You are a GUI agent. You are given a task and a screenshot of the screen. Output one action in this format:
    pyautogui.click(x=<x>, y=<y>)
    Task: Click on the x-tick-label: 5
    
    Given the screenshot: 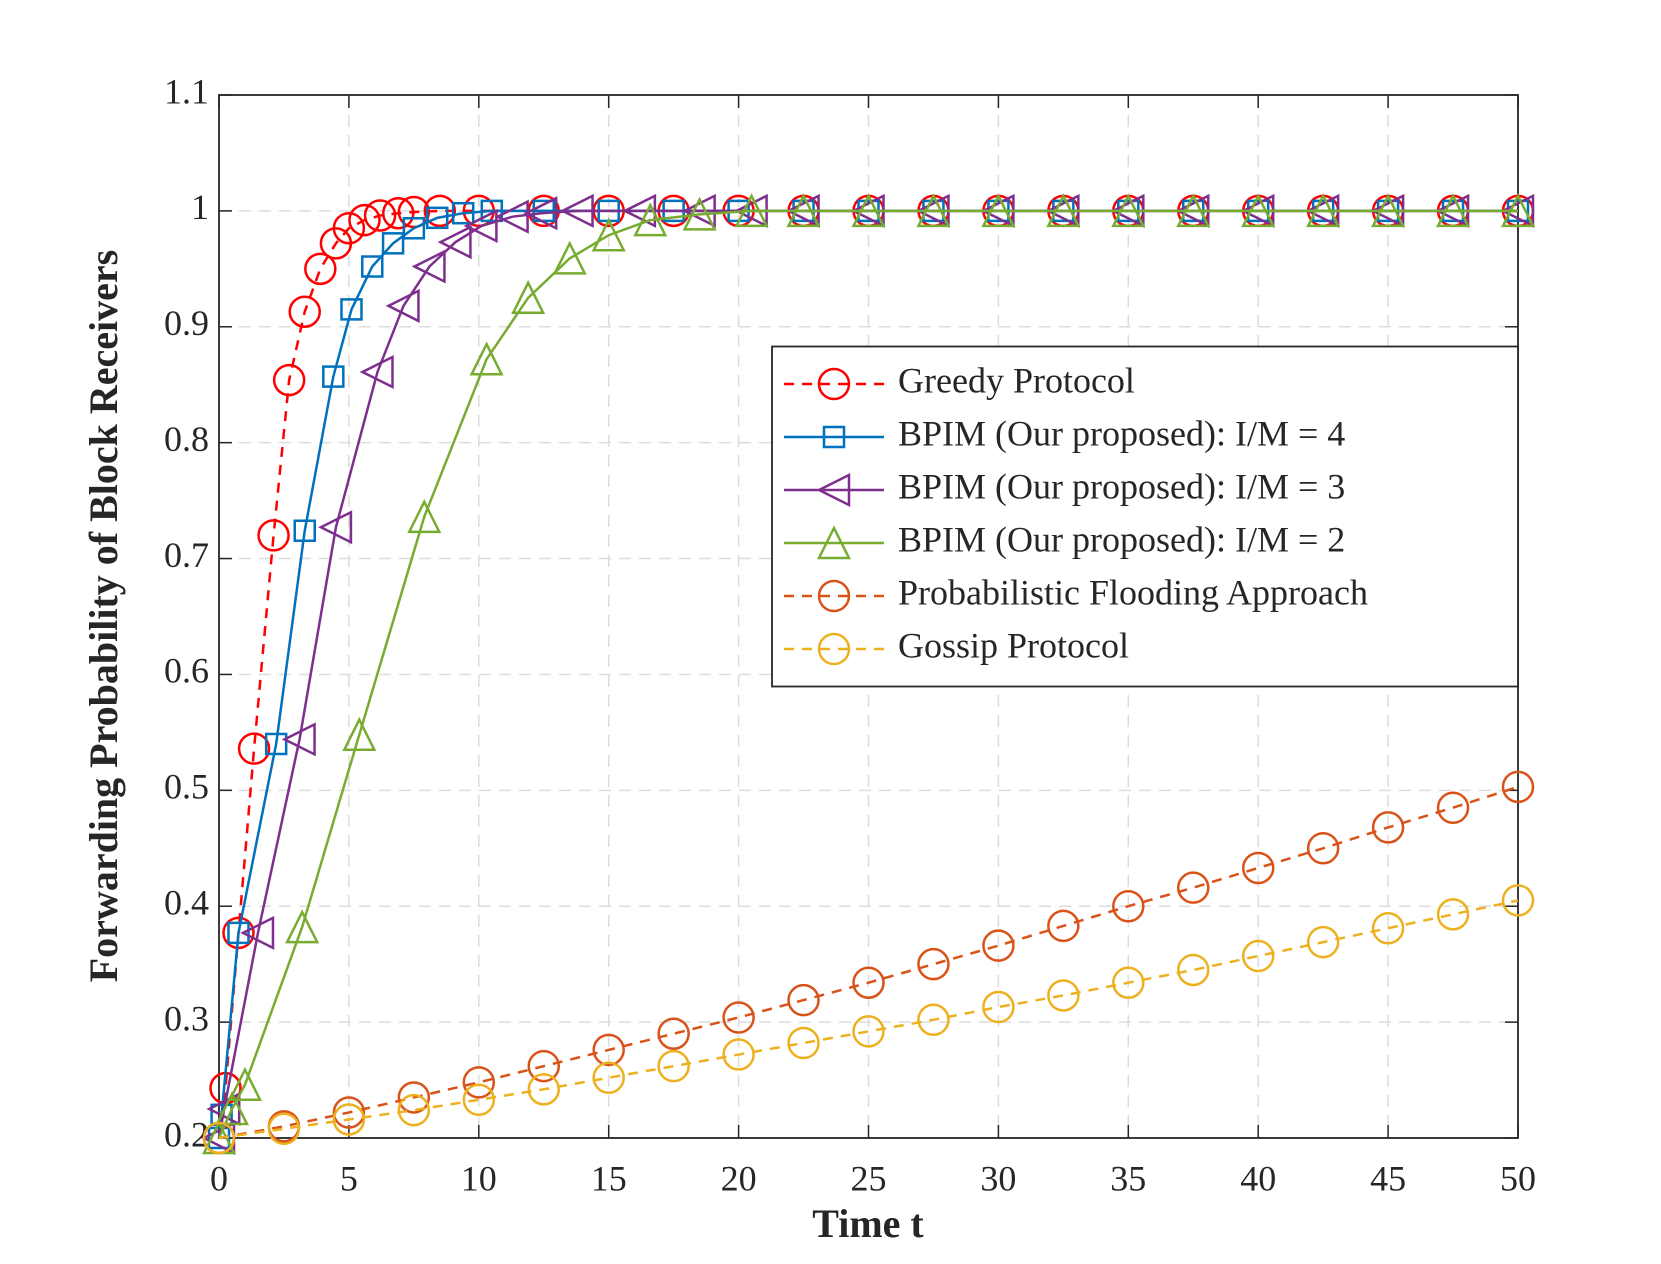 What is the action you would take?
    pyautogui.click(x=349, y=1178)
    